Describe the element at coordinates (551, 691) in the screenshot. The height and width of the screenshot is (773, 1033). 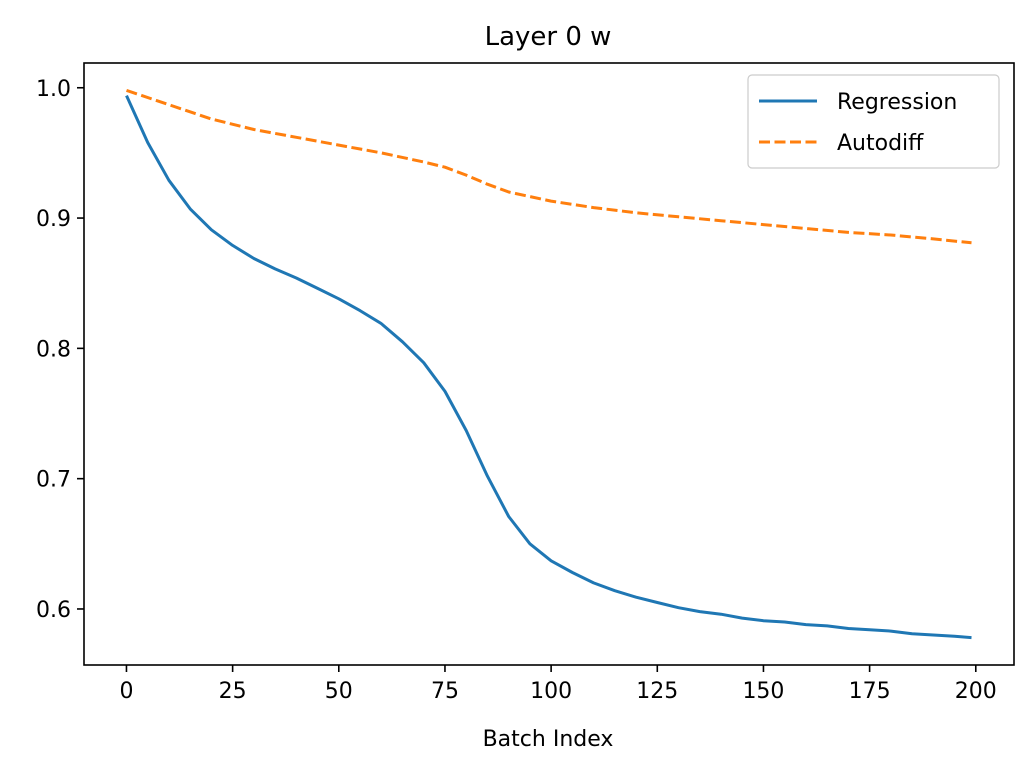
I see `x-tick-label: 100` at that location.